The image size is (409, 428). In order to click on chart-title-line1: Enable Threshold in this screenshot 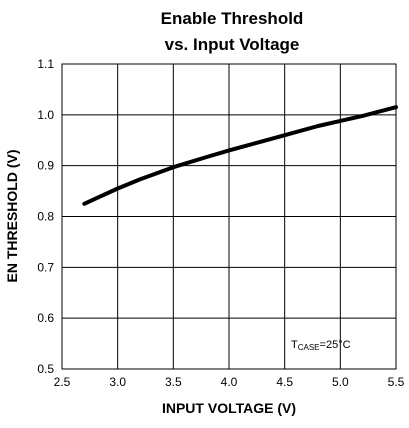, I will do `click(232, 18)`.